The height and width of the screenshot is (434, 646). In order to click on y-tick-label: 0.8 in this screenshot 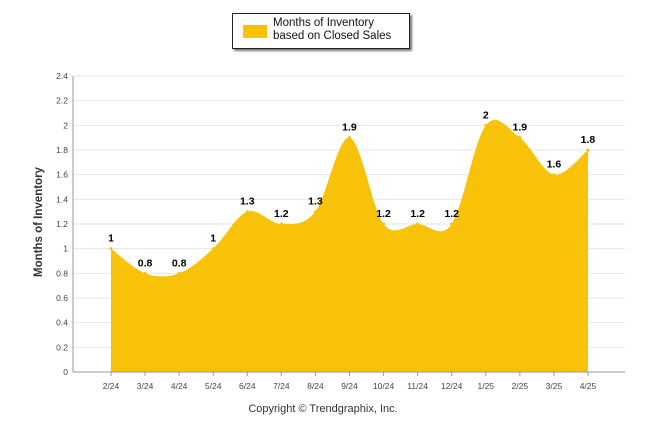, I will do `click(62, 273)`.